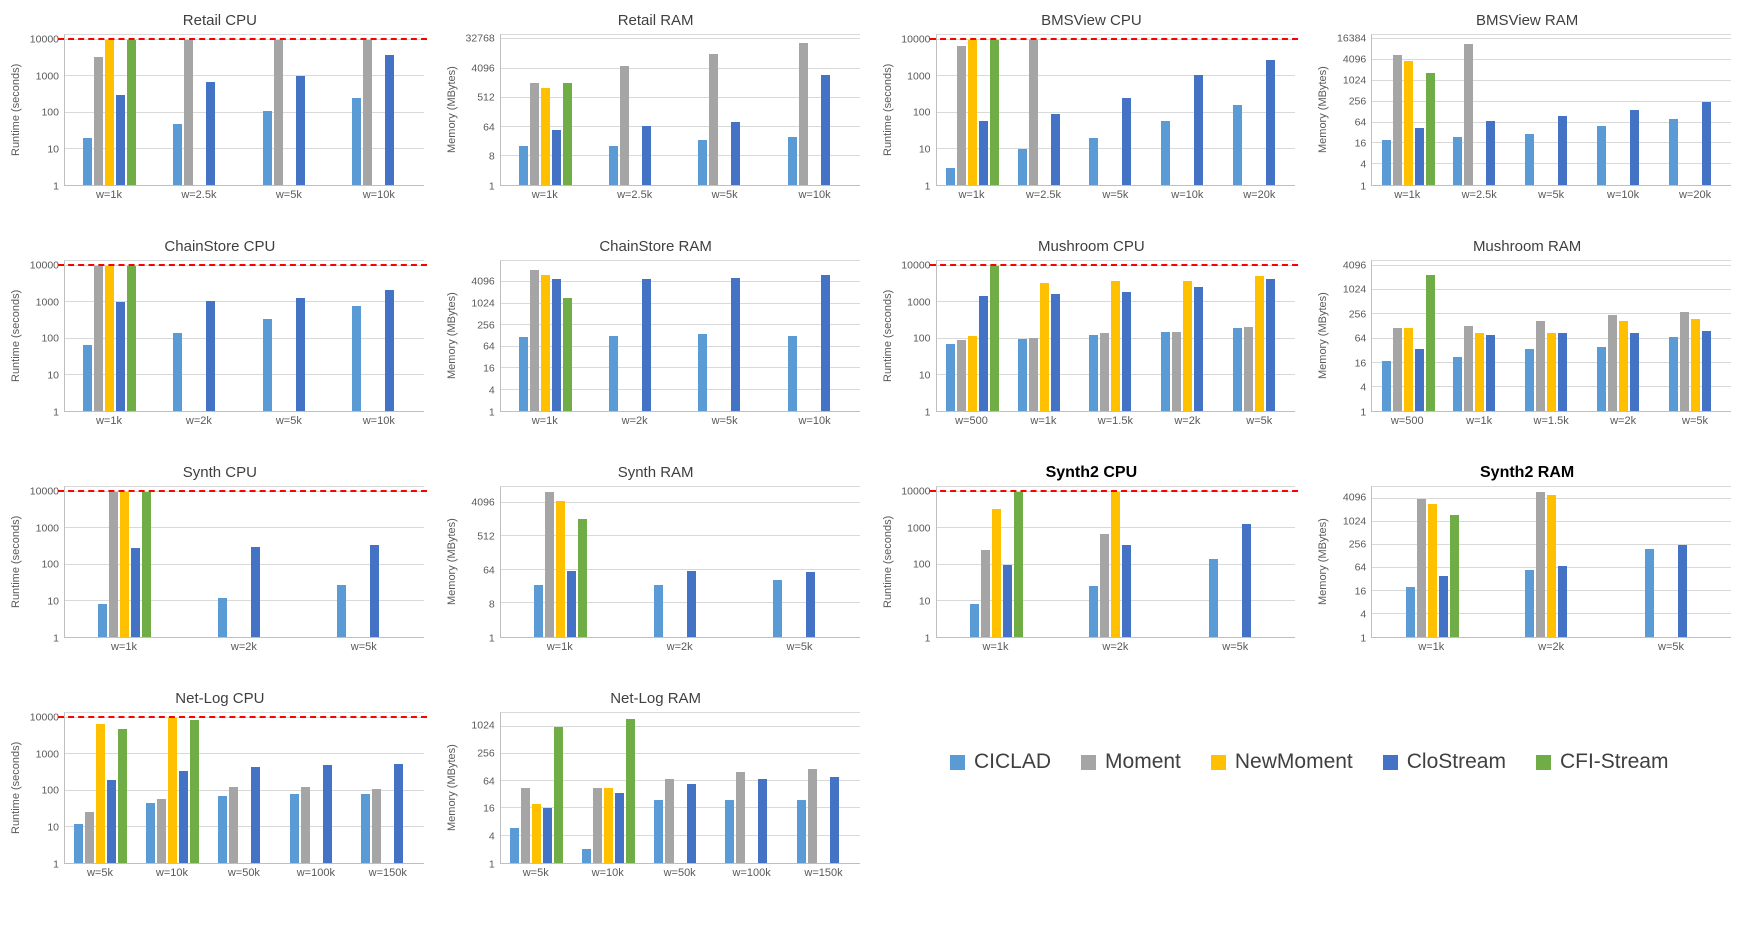 The image size is (1755, 942). I want to click on x-axis-labels: w=500 w=1k w=1.5k w=2k w=5k, so click(1523, 422).